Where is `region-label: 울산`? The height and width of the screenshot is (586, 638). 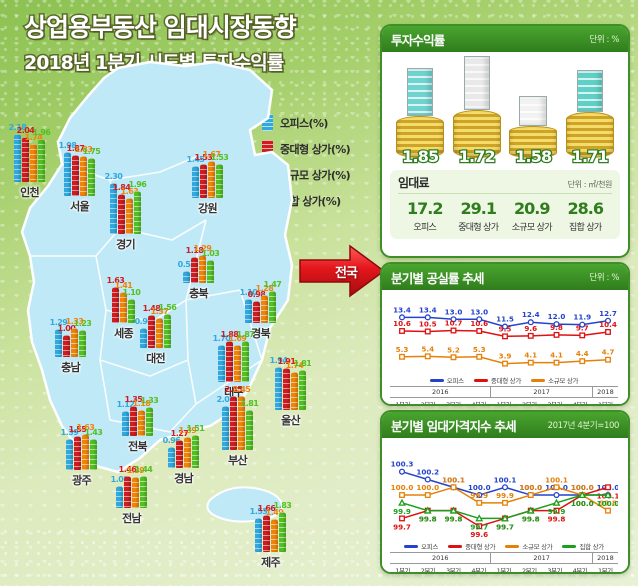 region-label: 울산 is located at coordinates (290, 420).